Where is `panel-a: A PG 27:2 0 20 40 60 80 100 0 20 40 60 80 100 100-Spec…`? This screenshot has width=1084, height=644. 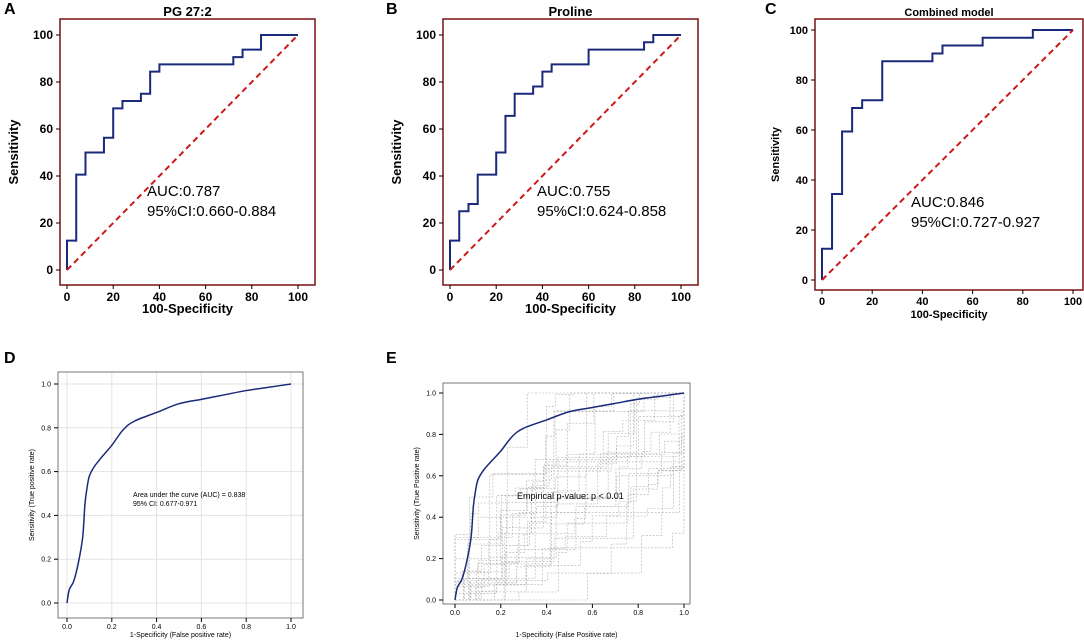
panel-a: A PG 27:2 0 20 40 60 80 100 0 20 40 60 80 100 100-Spec… is located at coordinates (160, 158).